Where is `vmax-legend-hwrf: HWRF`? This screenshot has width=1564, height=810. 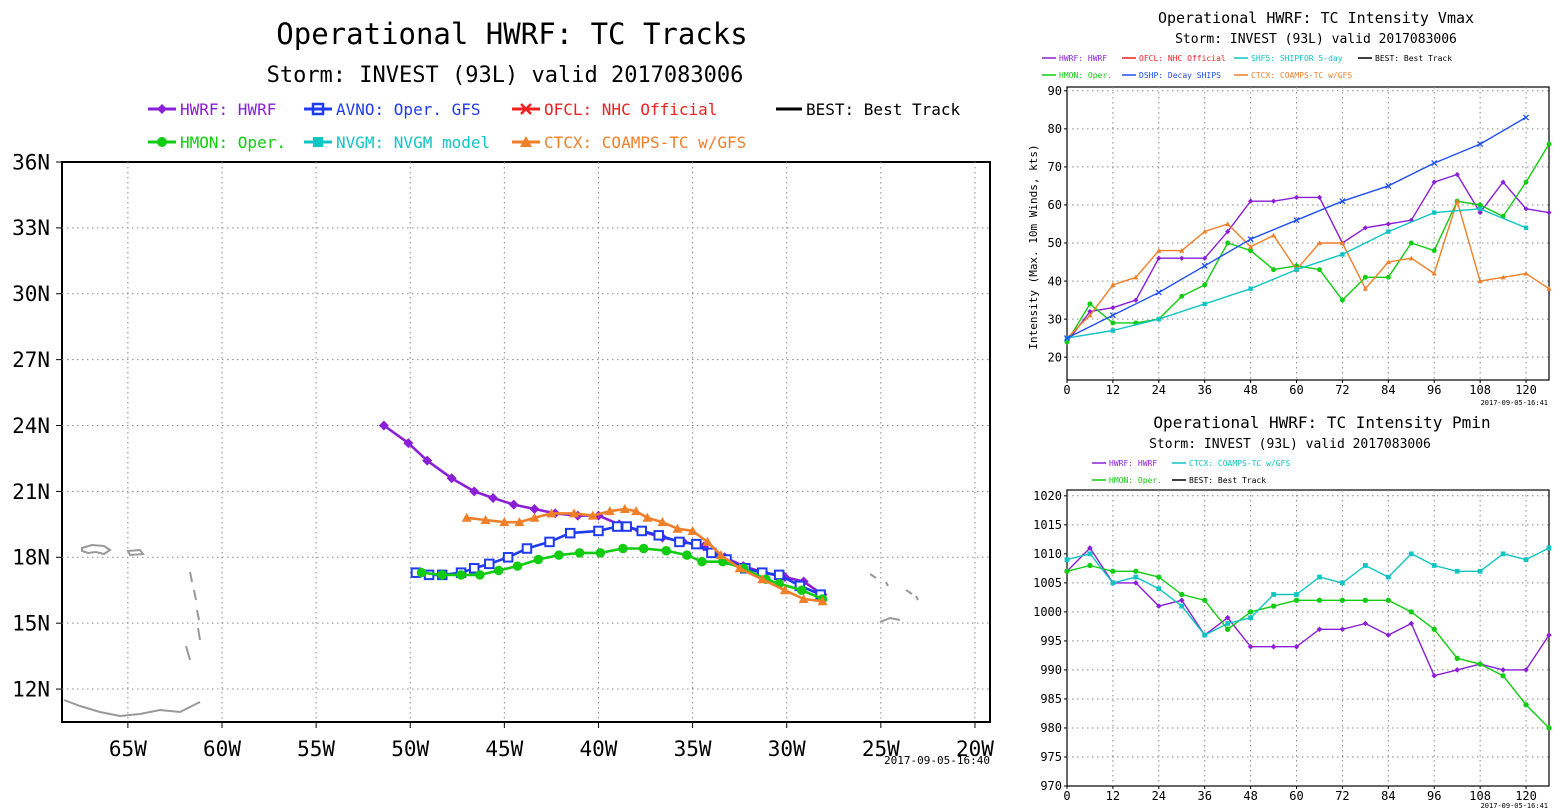 vmax-legend-hwrf: HWRF is located at coordinates (1083, 58).